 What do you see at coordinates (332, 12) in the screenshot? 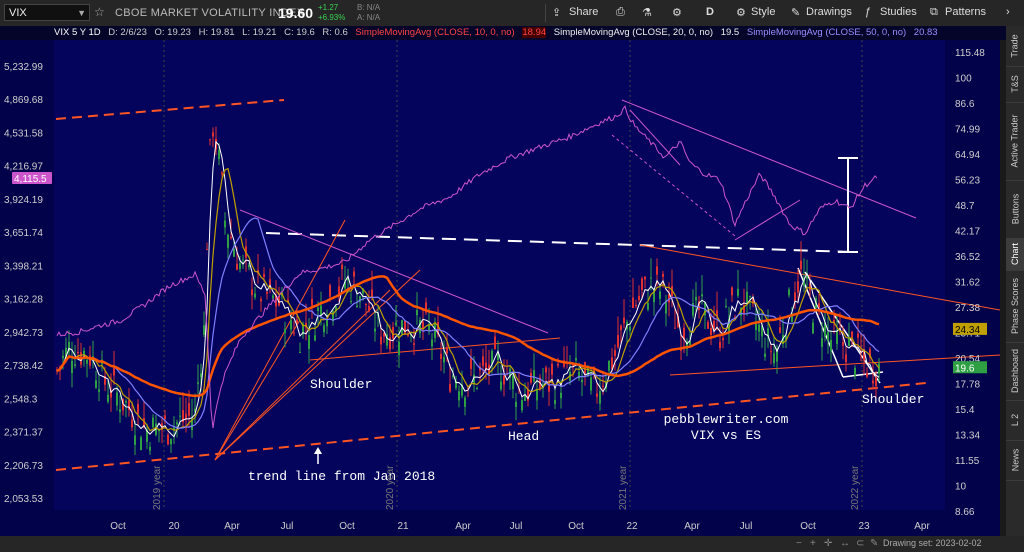
I see `price-change: +1.27 +6.93%` at bounding box center [332, 12].